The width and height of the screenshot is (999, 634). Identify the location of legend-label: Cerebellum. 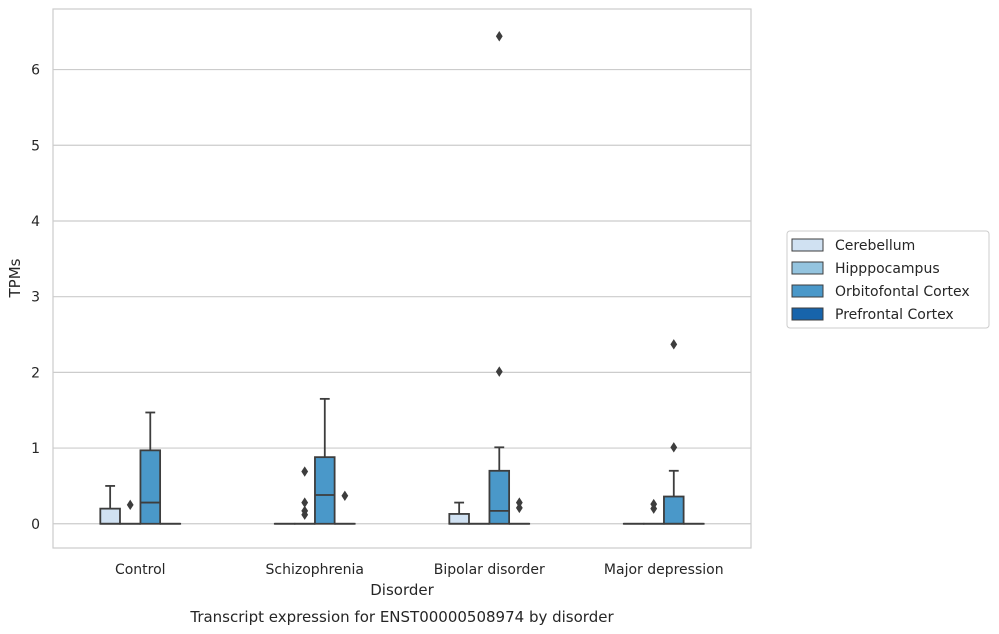
(875, 246).